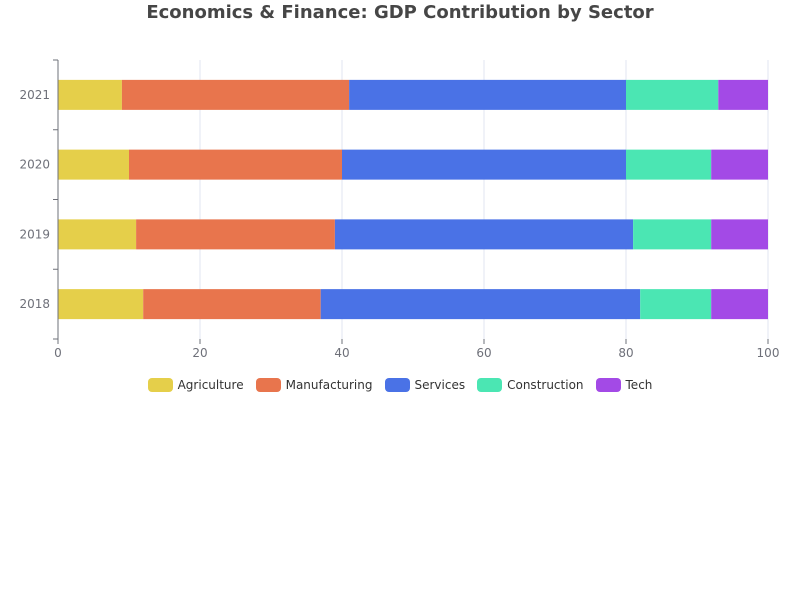 The height and width of the screenshot is (600, 800). I want to click on legend-item-construction: Construction, so click(530, 385).